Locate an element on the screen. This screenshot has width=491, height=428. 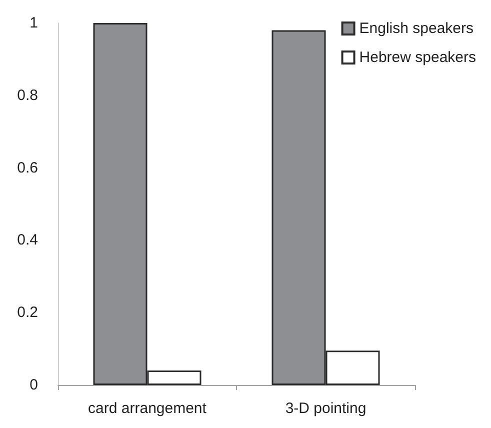
y-tick-label: 0.2 is located at coordinates (27, 313).